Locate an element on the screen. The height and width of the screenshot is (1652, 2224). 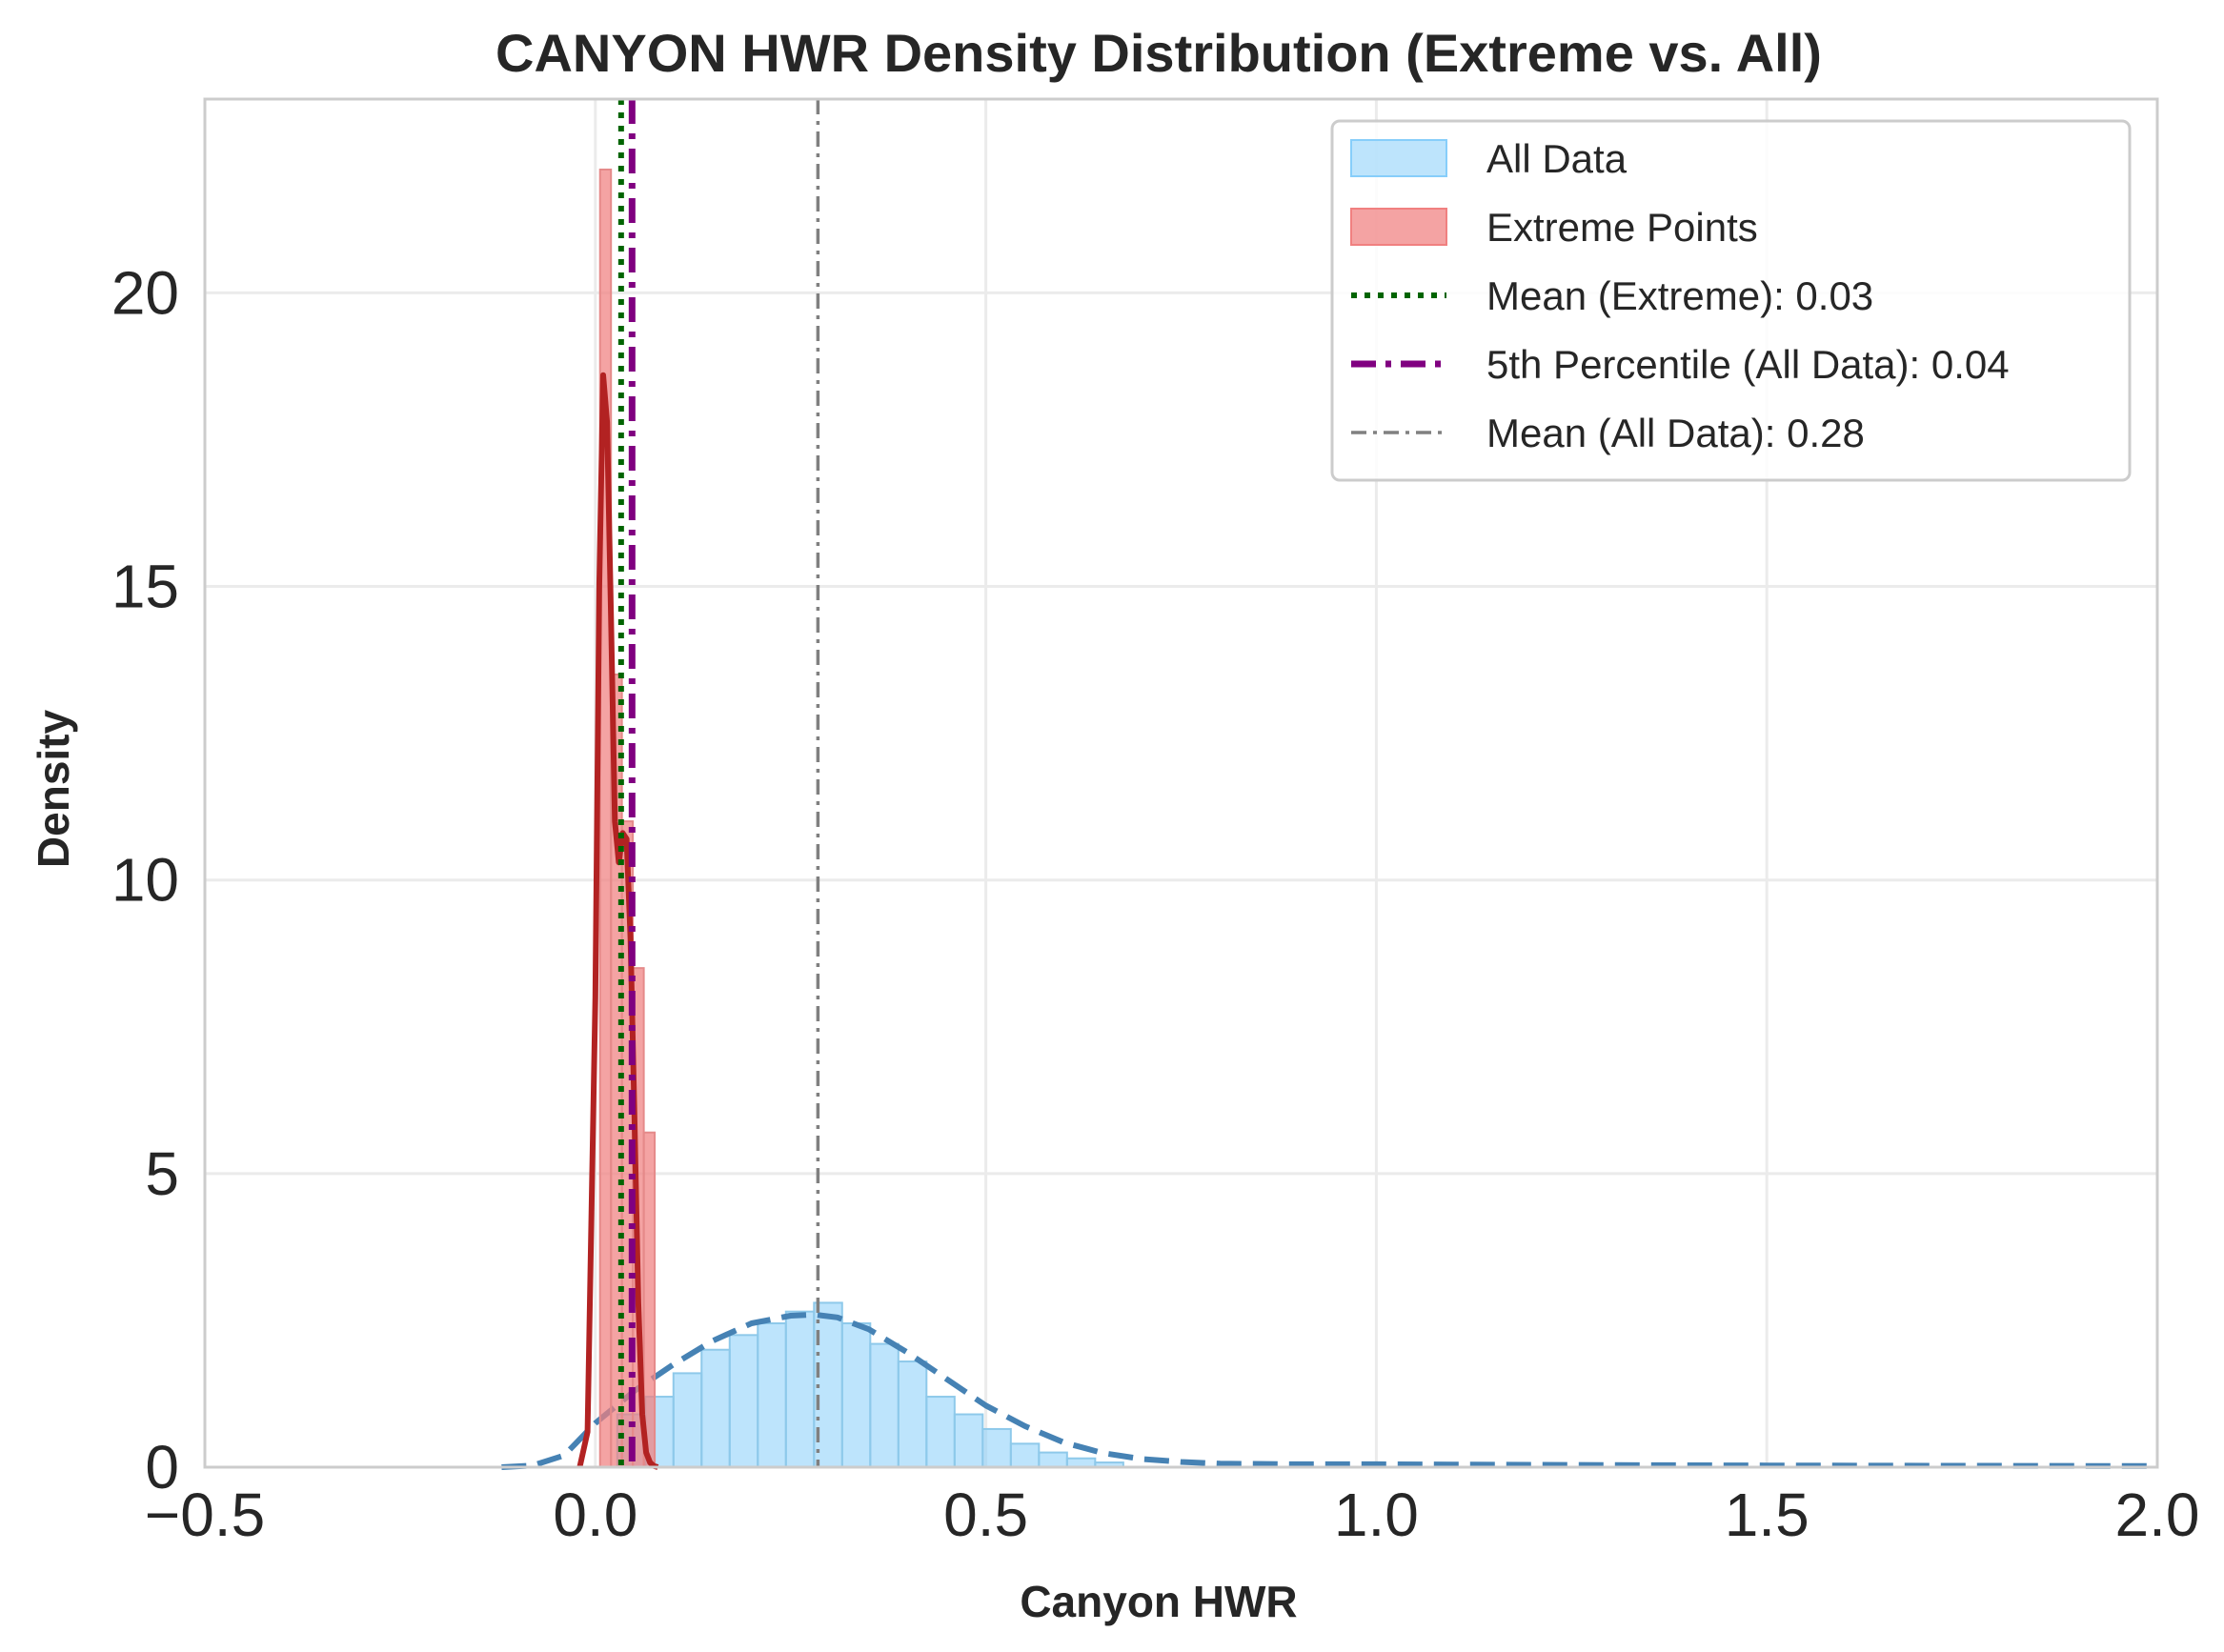
legend-label-3: 5th Percentile (All Data): 0.04 is located at coordinates (1748, 364).